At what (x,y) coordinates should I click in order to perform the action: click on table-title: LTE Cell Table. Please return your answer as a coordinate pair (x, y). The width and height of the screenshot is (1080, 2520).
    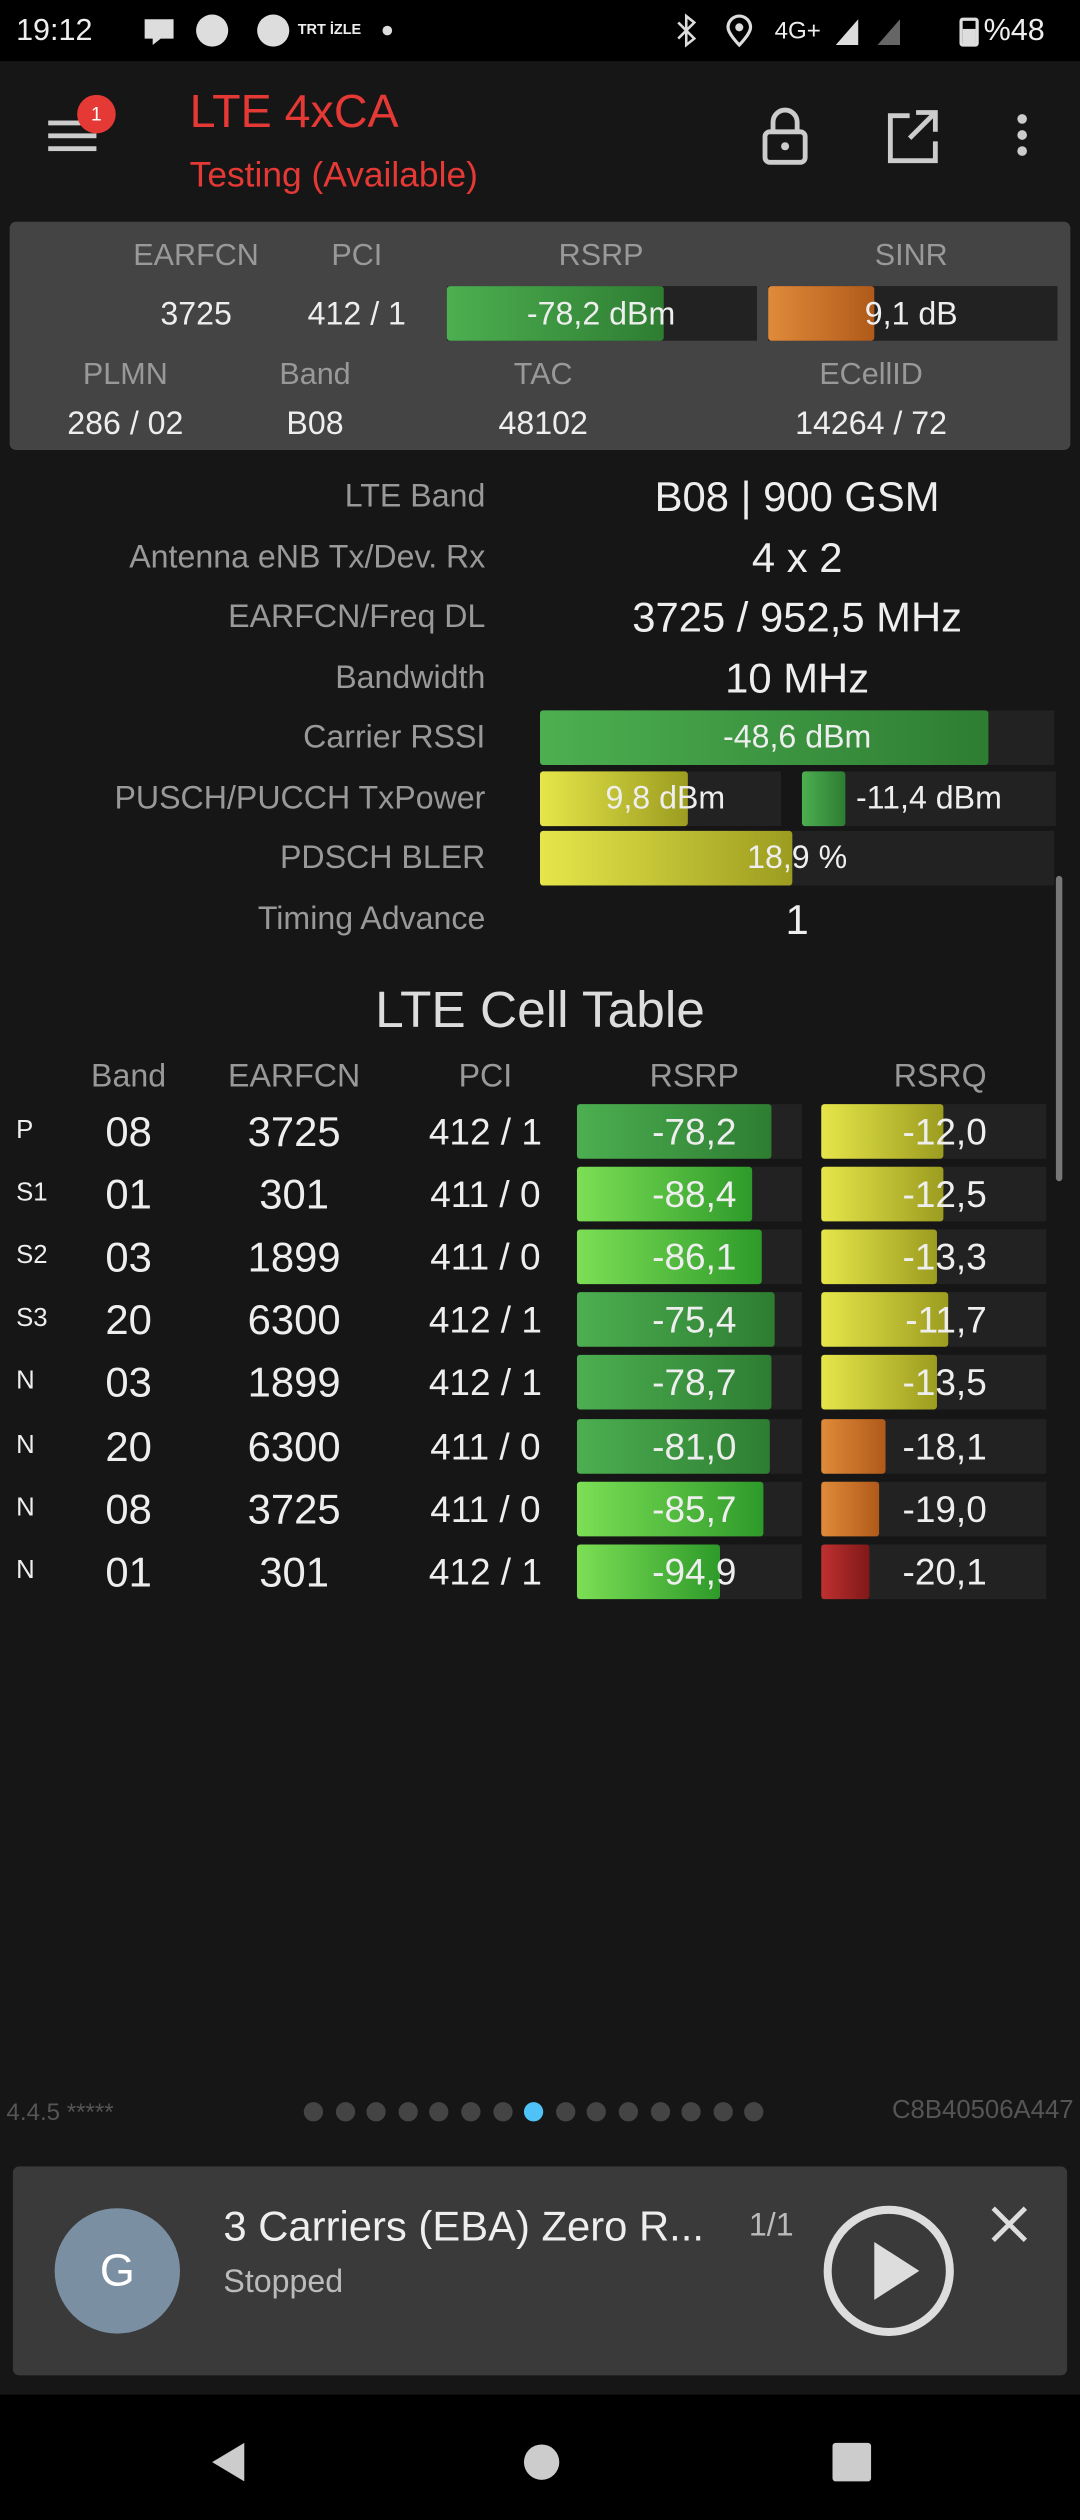
    Looking at the image, I should click on (540, 1009).